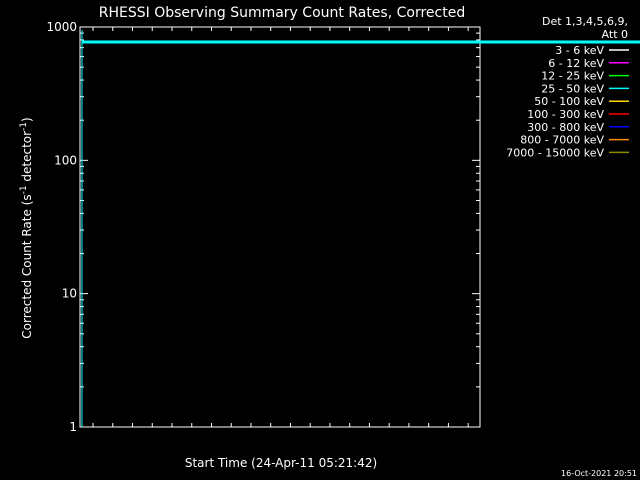 Image resolution: width=640 pixels, height=480 pixels. What do you see at coordinates (599, 473) in the screenshot?
I see `footer-date: 16-Oct-2021 20:51` at bounding box center [599, 473].